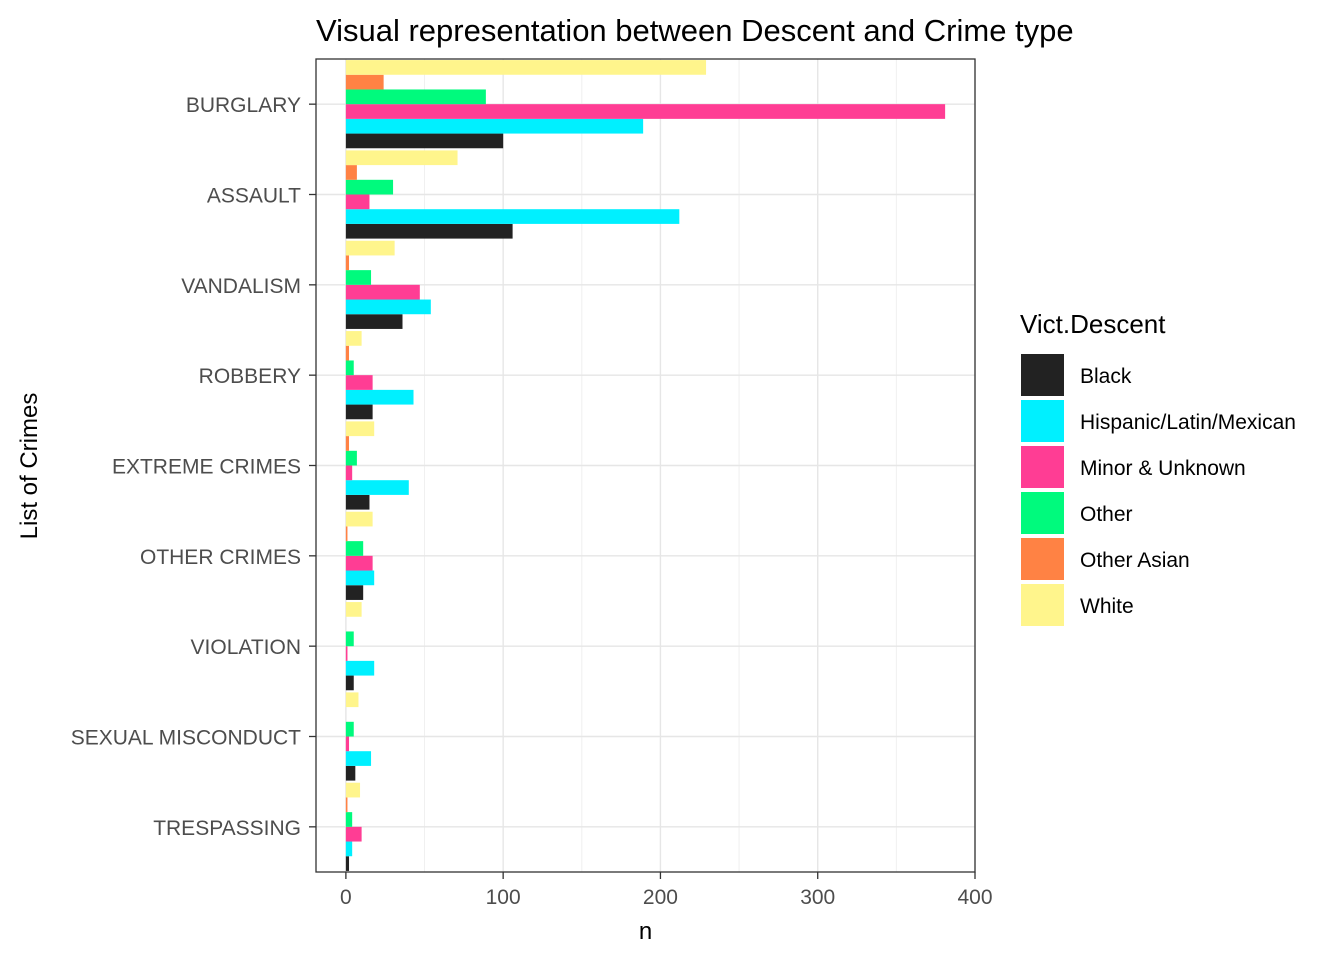  What do you see at coordinates (227, 828) in the screenshot?
I see `y-tick-label: TRESPASSING` at bounding box center [227, 828].